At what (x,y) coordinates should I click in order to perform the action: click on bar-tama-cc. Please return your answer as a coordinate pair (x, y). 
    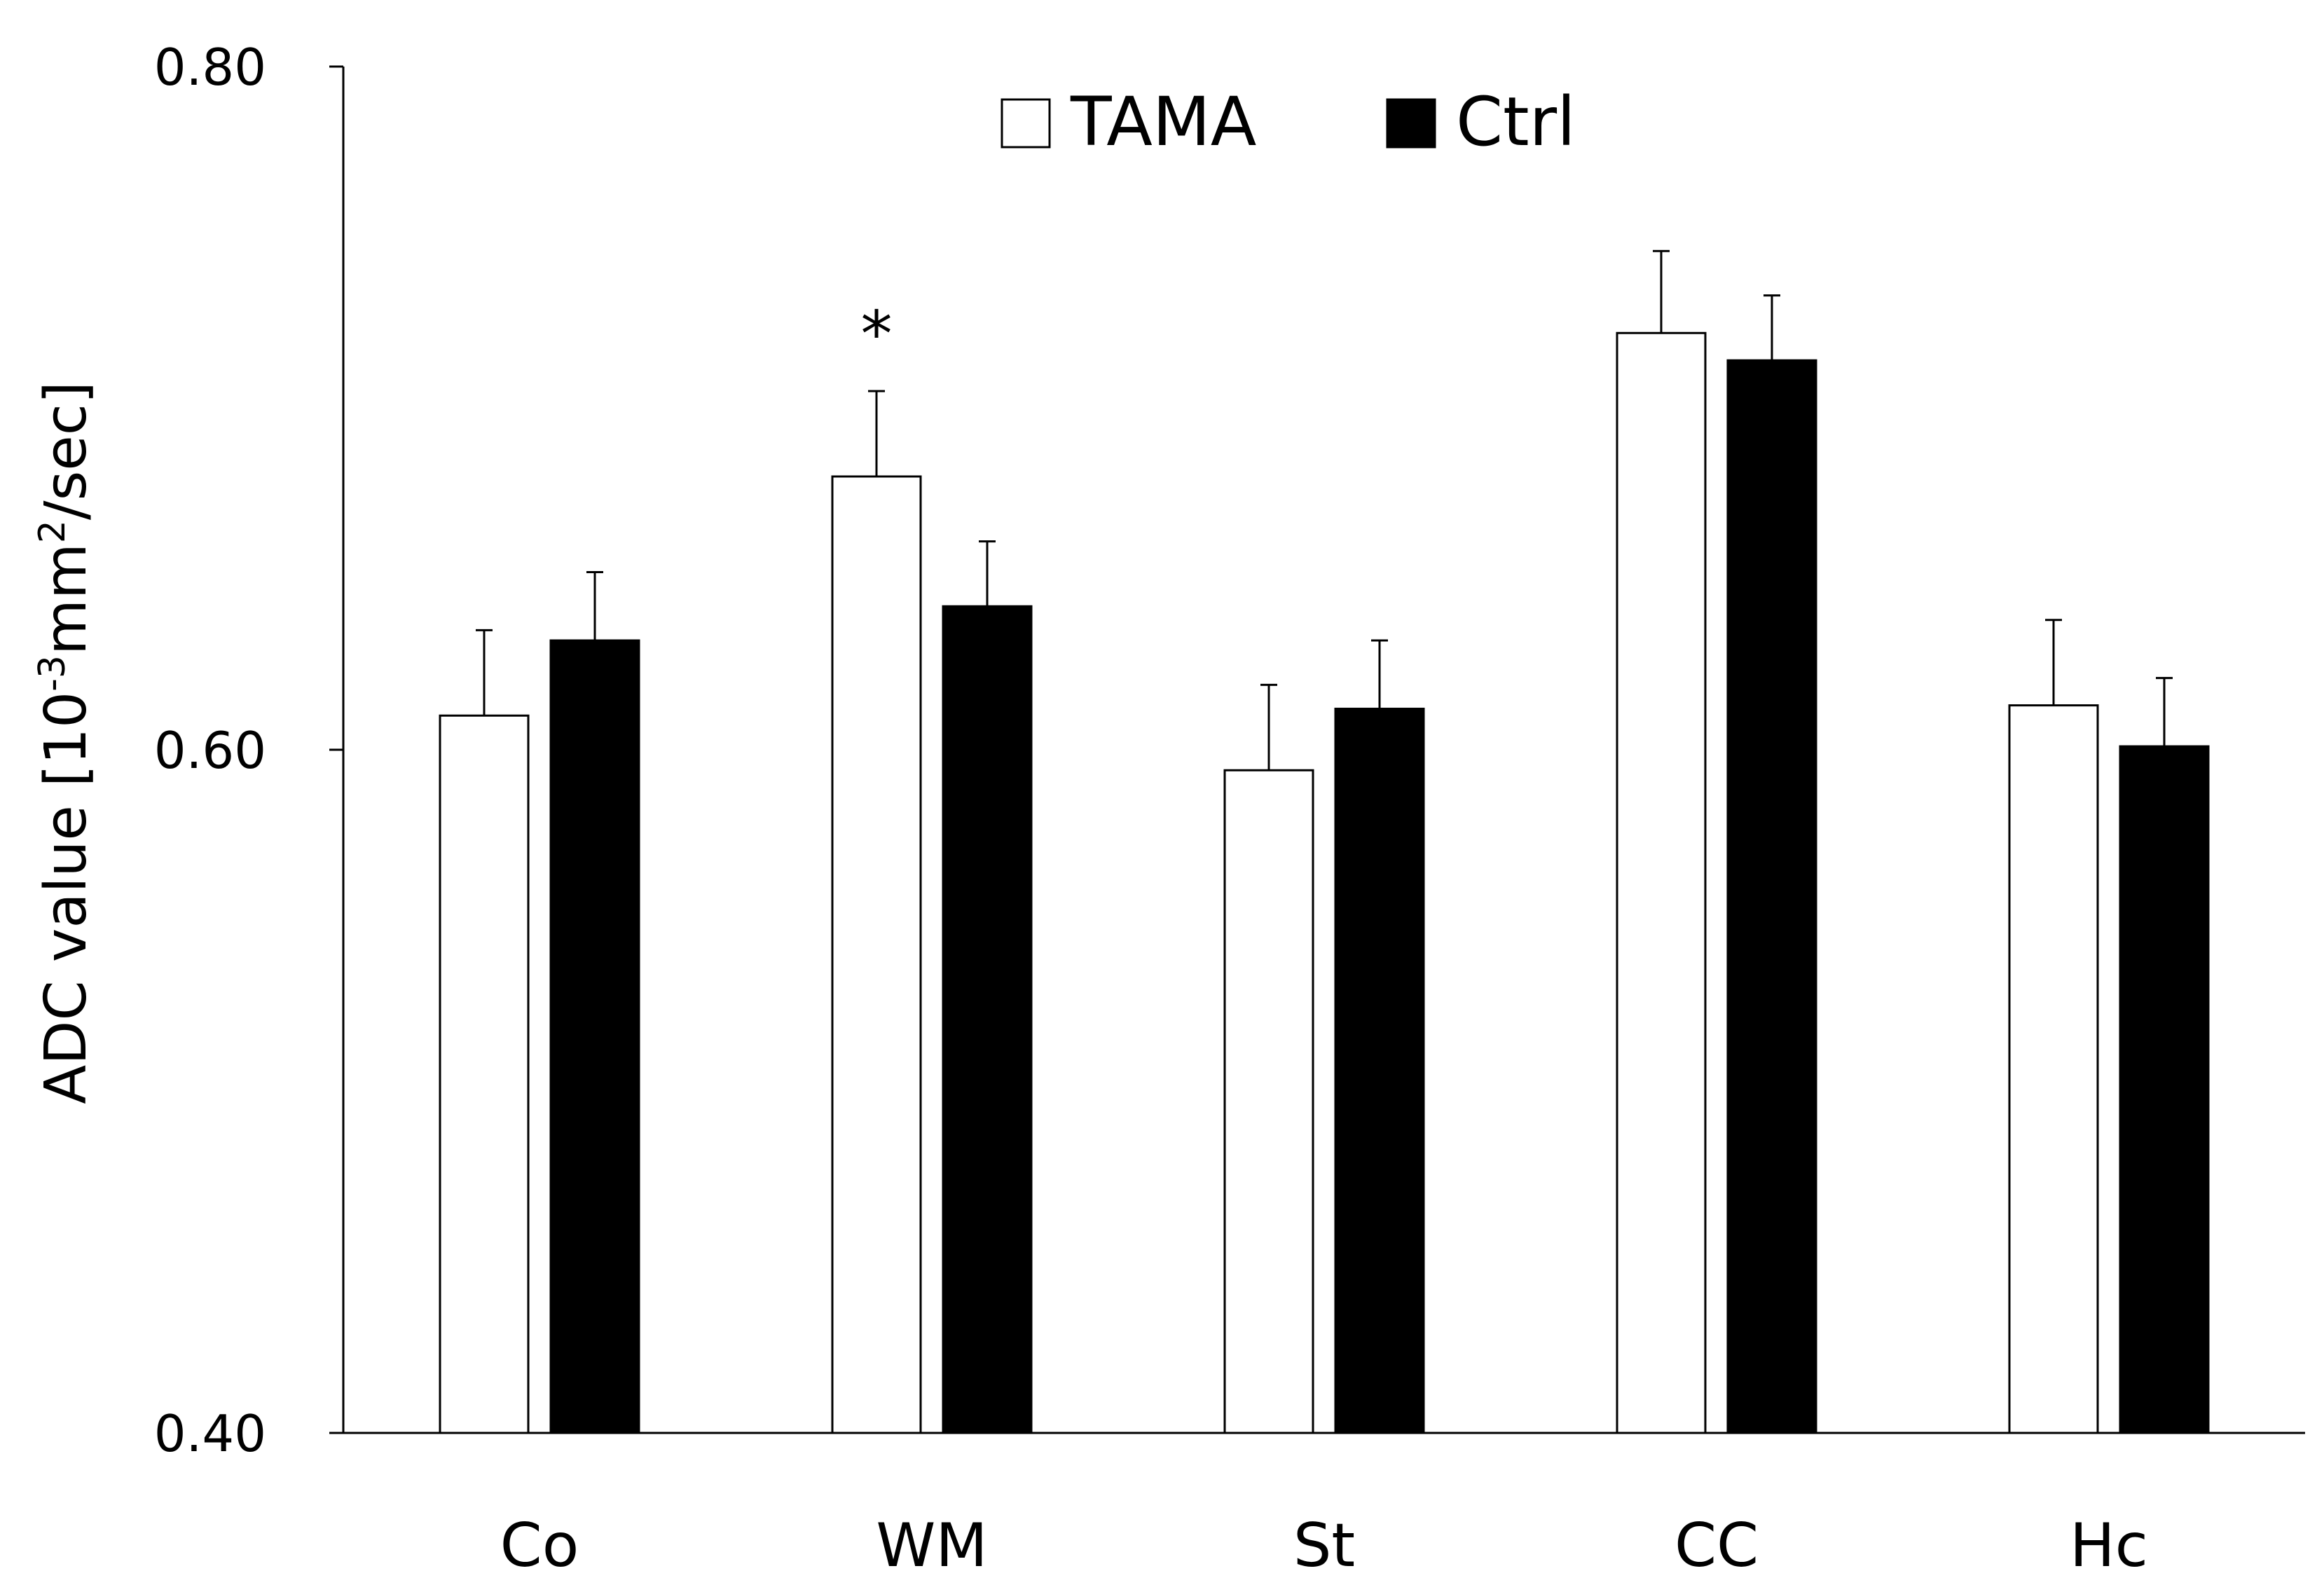
    Looking at the image, I should click on (1661, 882).